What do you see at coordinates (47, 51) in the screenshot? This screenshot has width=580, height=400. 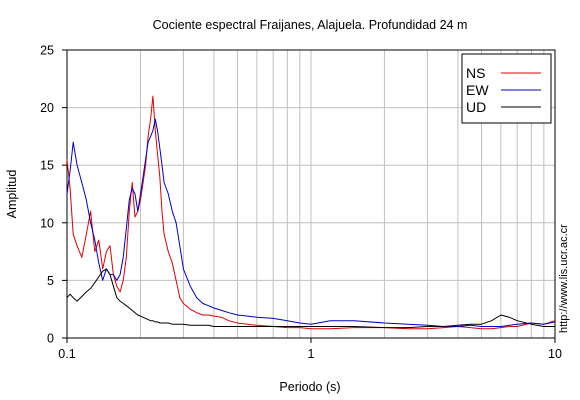 I see `y-tick-label: 25` at bounding box center [47, 51].